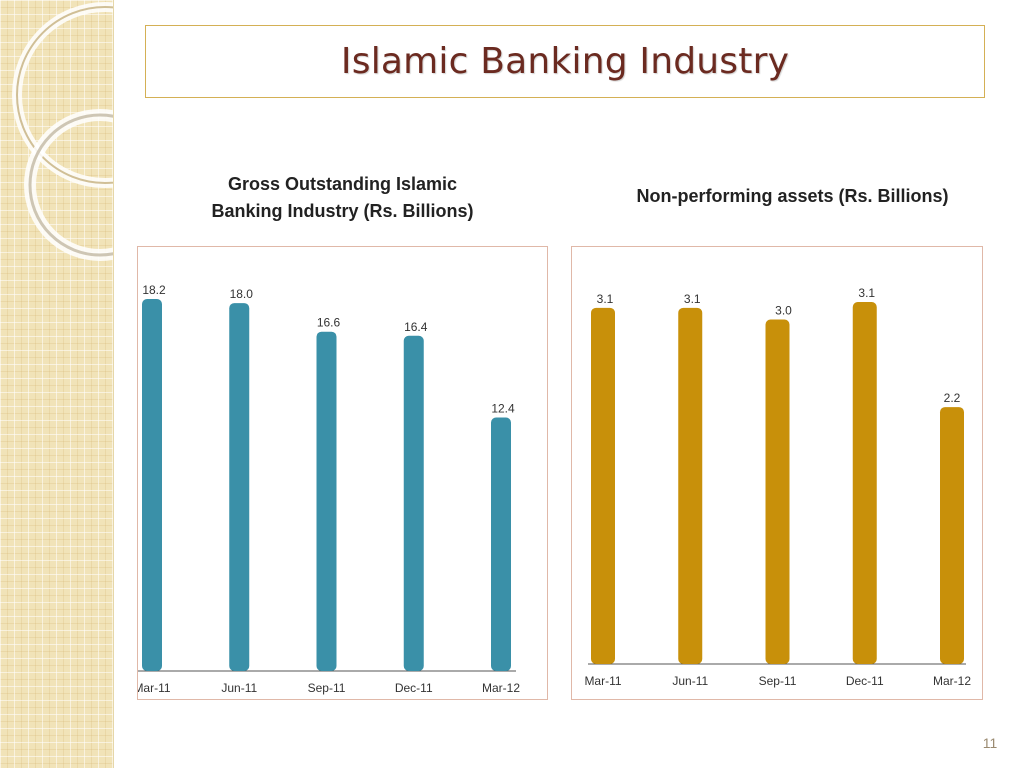  I want to click on page-number: 11, so click(990, 743).